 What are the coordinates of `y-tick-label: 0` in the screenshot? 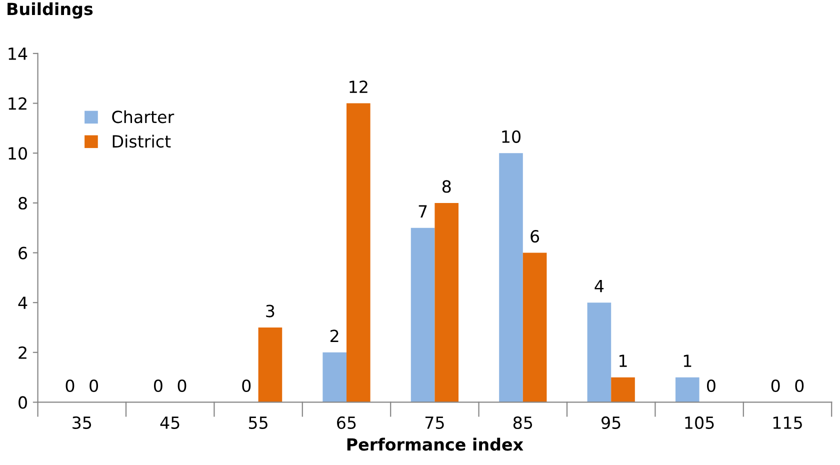 It's located at (22, 402).